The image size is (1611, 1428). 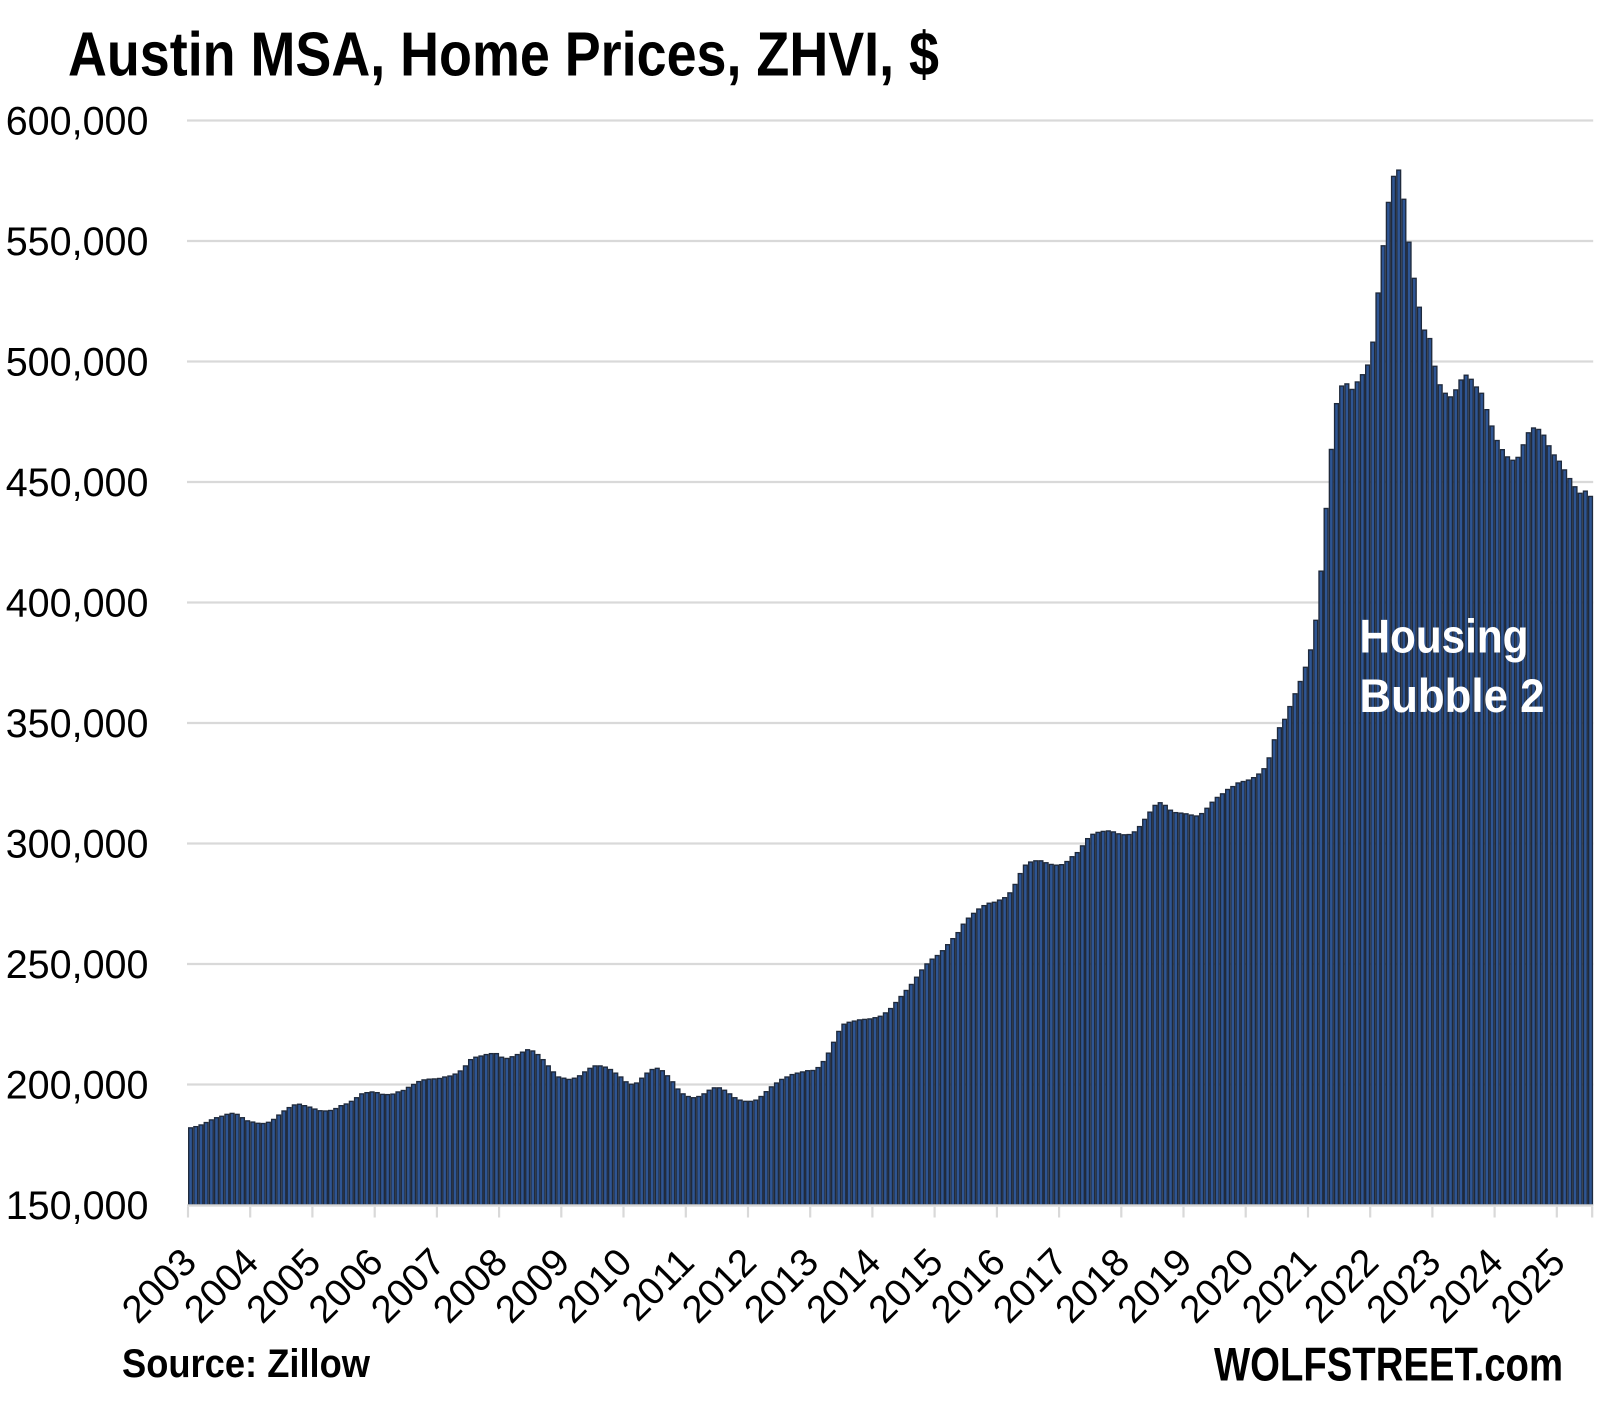 What do you see at coordinates (246, 1364) in the screenshot?
I see `svg-text: Source: Zillow` at bounding box center [246, 1364].